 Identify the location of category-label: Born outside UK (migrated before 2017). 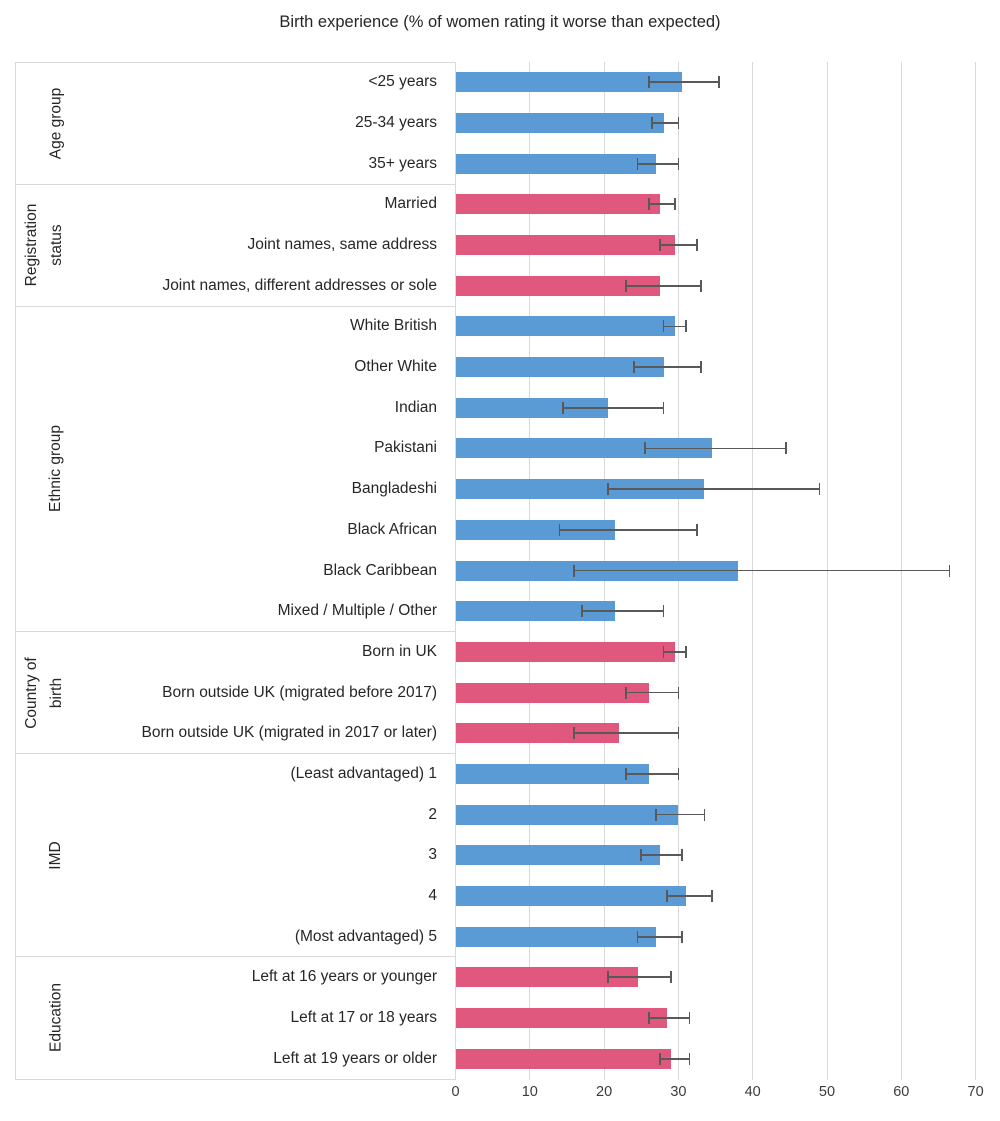
(299, 692).